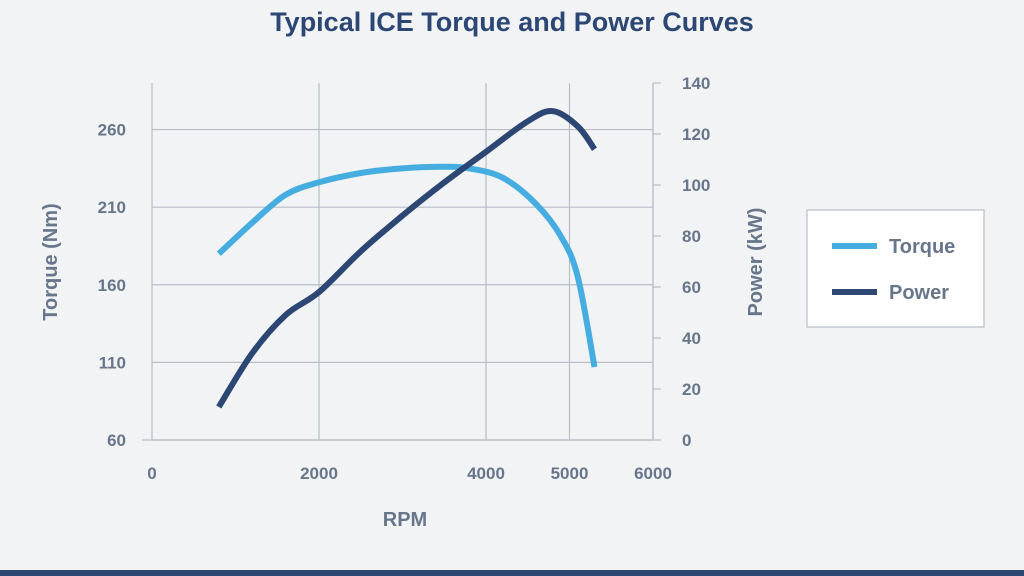  Describe the element at coordinates (405, 520) in the screenshot. I see `x-axis-label: RPM` at that location.